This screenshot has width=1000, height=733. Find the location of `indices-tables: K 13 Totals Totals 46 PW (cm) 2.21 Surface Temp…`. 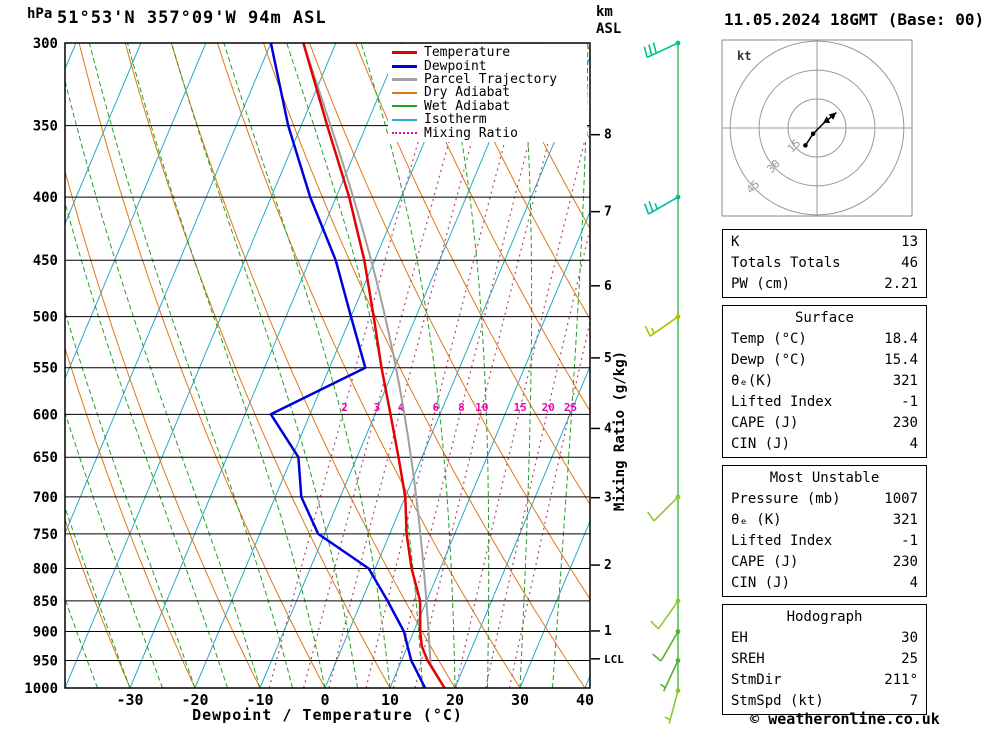

indices-tables: K 13 Totals Totals 46 PW (cm) 2.21 Surface Temp… is located at coordinates (824, 475).